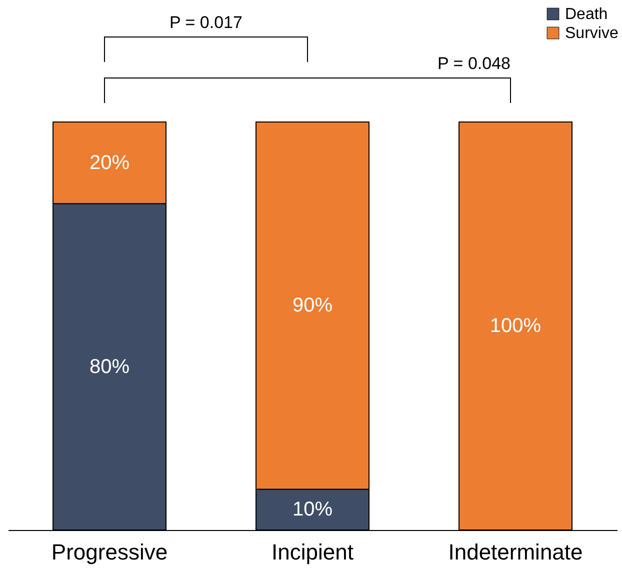 This screenshot has width=622, height=571. What do you see at coordinates (474, 63) in the screenshot?
I see `text: P = 0.048` at bounding box center [474, 63].